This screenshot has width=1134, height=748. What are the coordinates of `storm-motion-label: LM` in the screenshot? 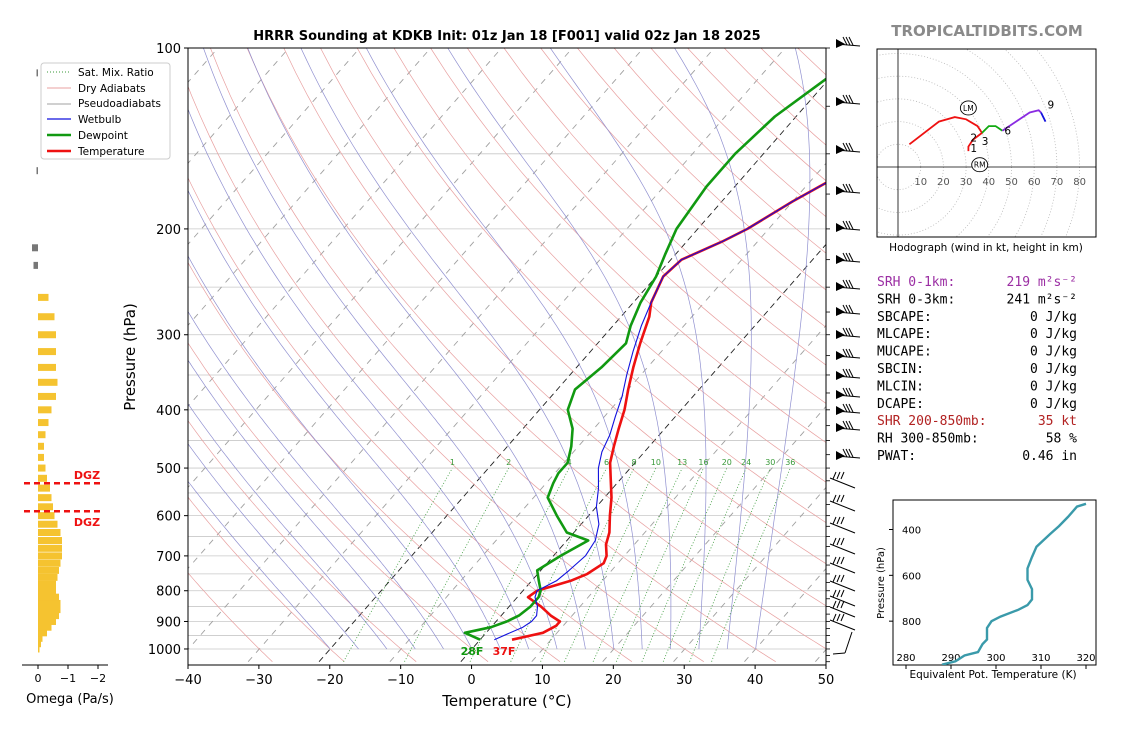 It's located at (968, 108).